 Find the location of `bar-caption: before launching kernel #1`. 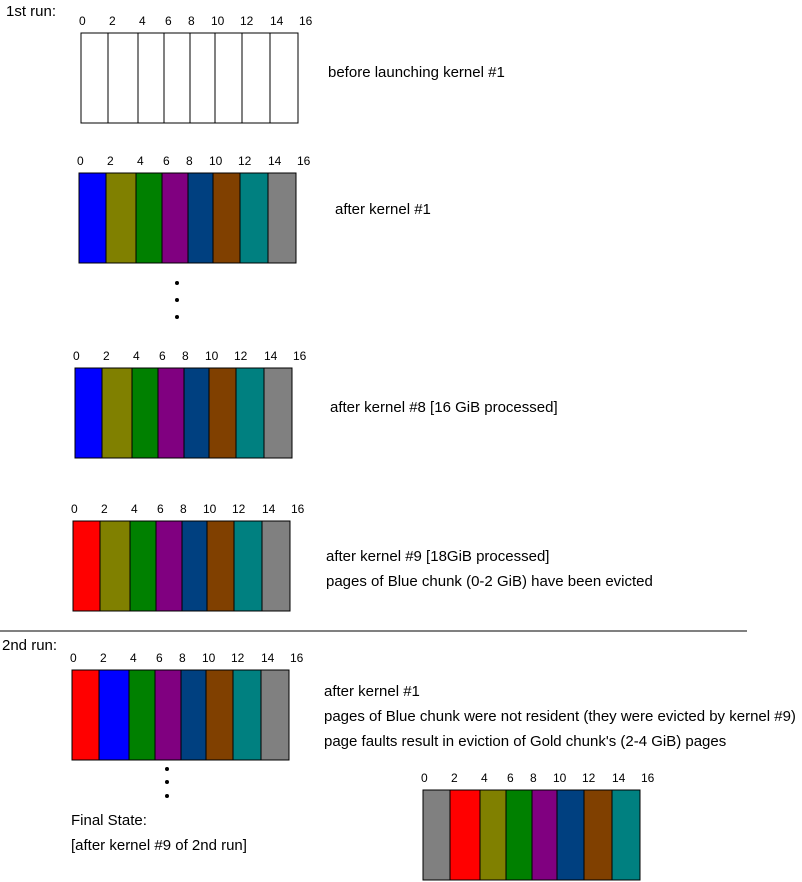

bar-caption: before launching kernel #1 is located at coordinates (416, 72).